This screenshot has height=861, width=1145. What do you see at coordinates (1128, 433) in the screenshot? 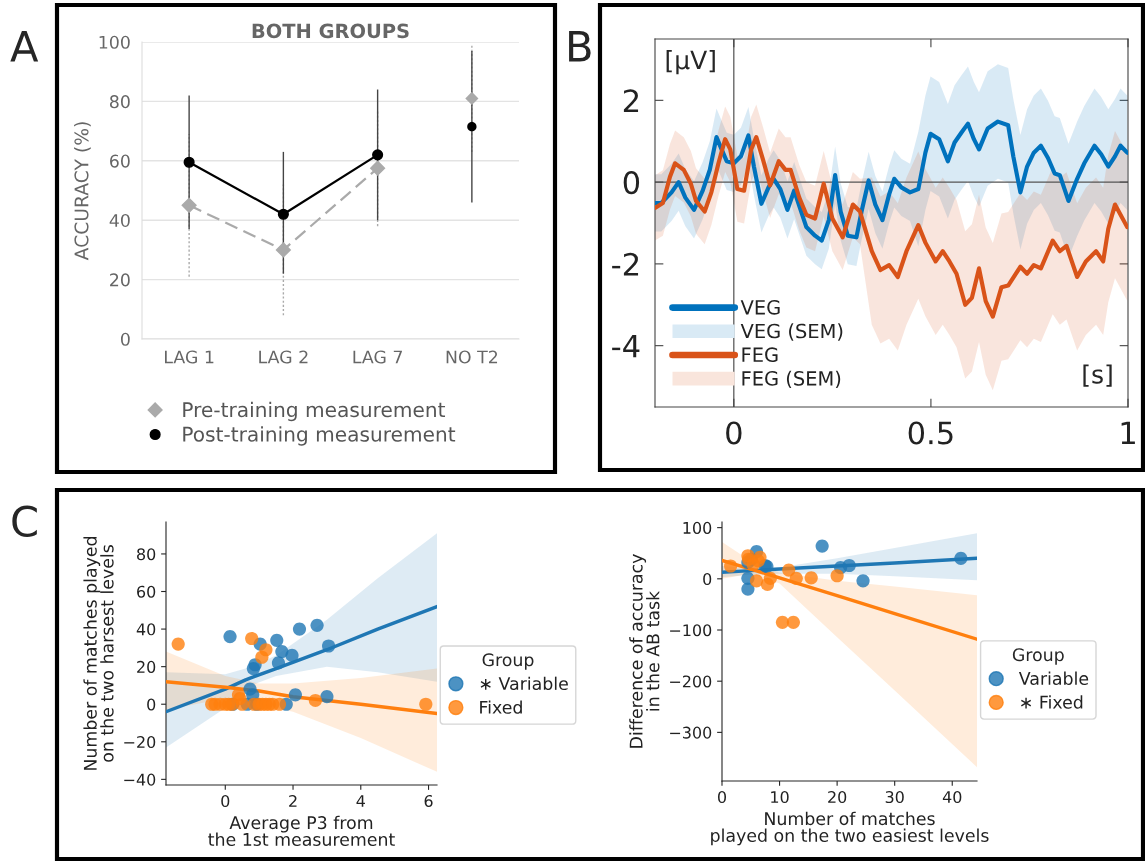
I see `x-tick-label: 1` at bounding box center [1128, 433].